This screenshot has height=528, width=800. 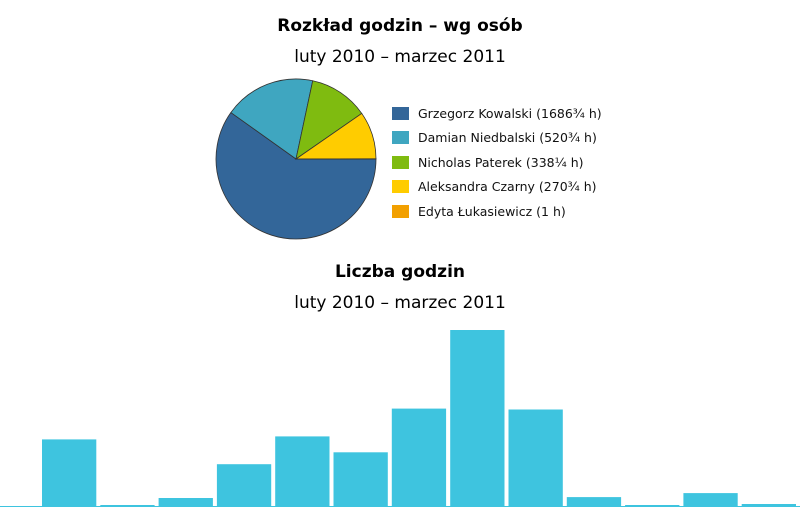 I want to click on pie-chart, so click(x=296, y=159).